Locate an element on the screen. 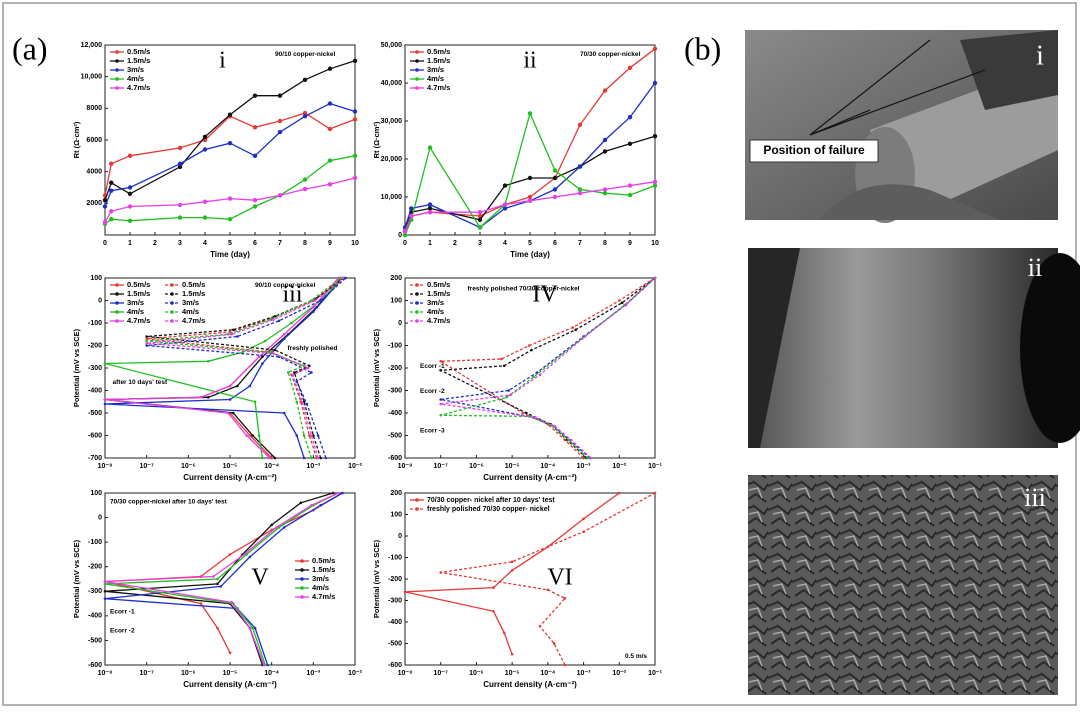 The width and height of the screenshot is (1080, 714). x-tick-label: 6 is located at coordinates (255, 243).